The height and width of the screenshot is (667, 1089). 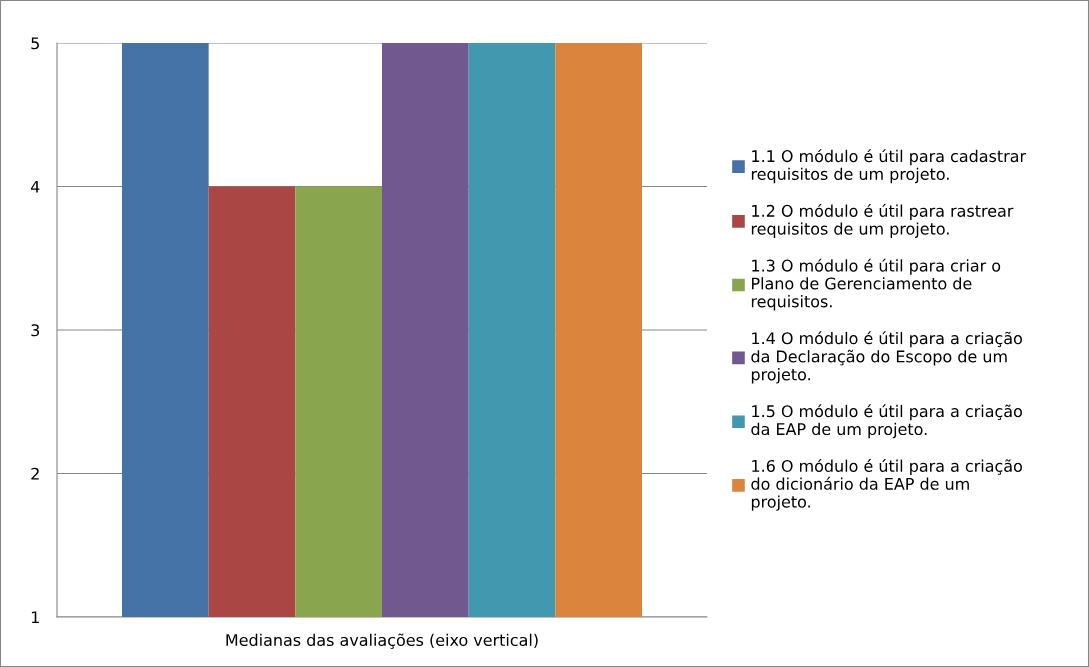 I want to click on y-tick-label: 3, so click(x=35, y=330).